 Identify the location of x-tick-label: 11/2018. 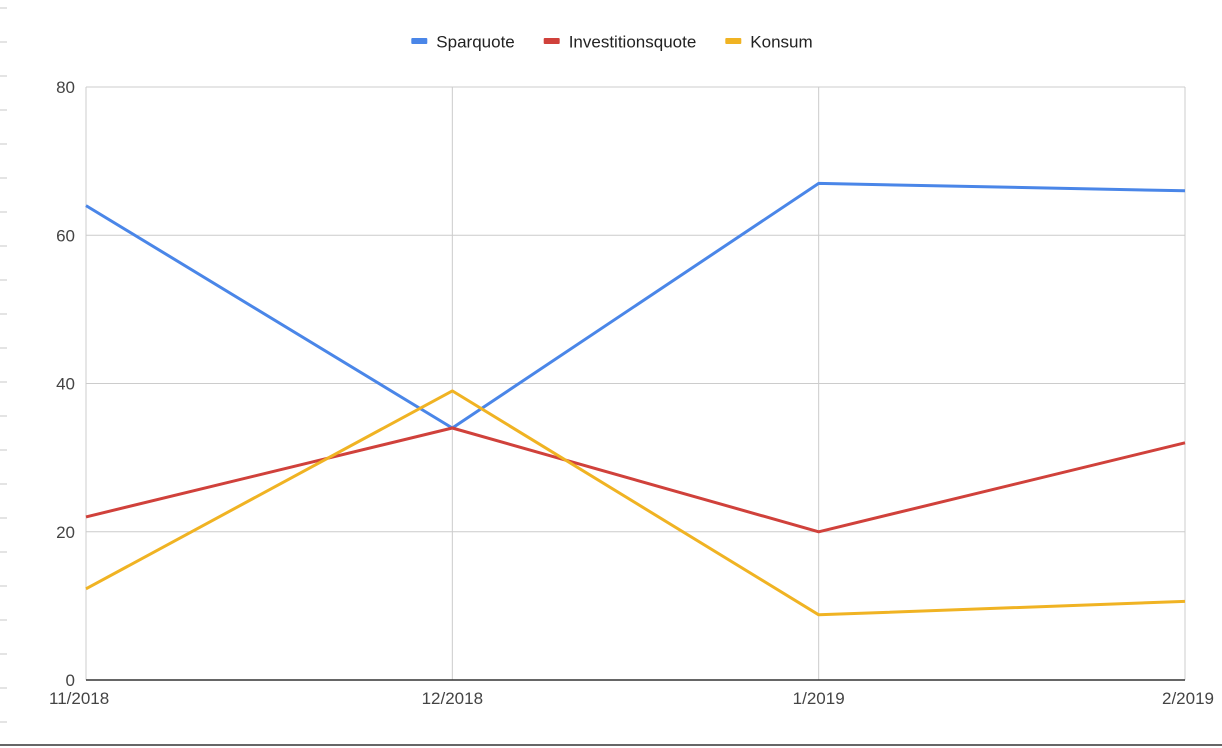
(79, 698).